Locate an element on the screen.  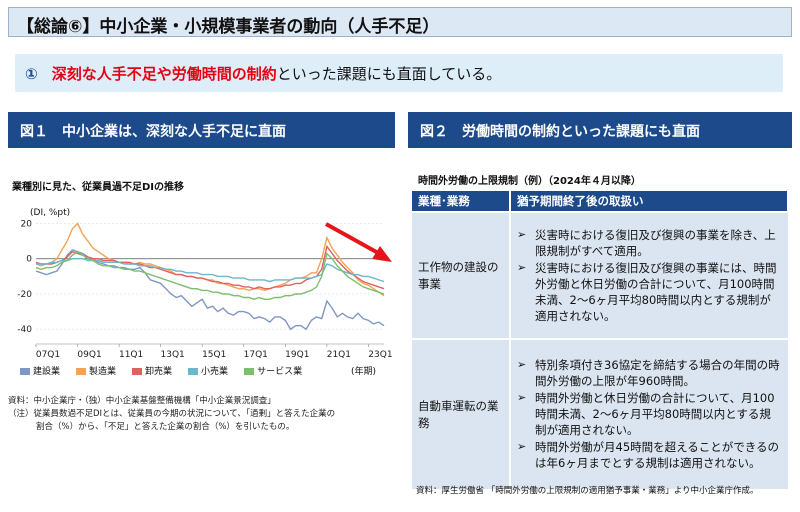
figure1-heading: 図１ 中小企業は、深刻な人手不足に直面 is located at coordinates (201, 130).